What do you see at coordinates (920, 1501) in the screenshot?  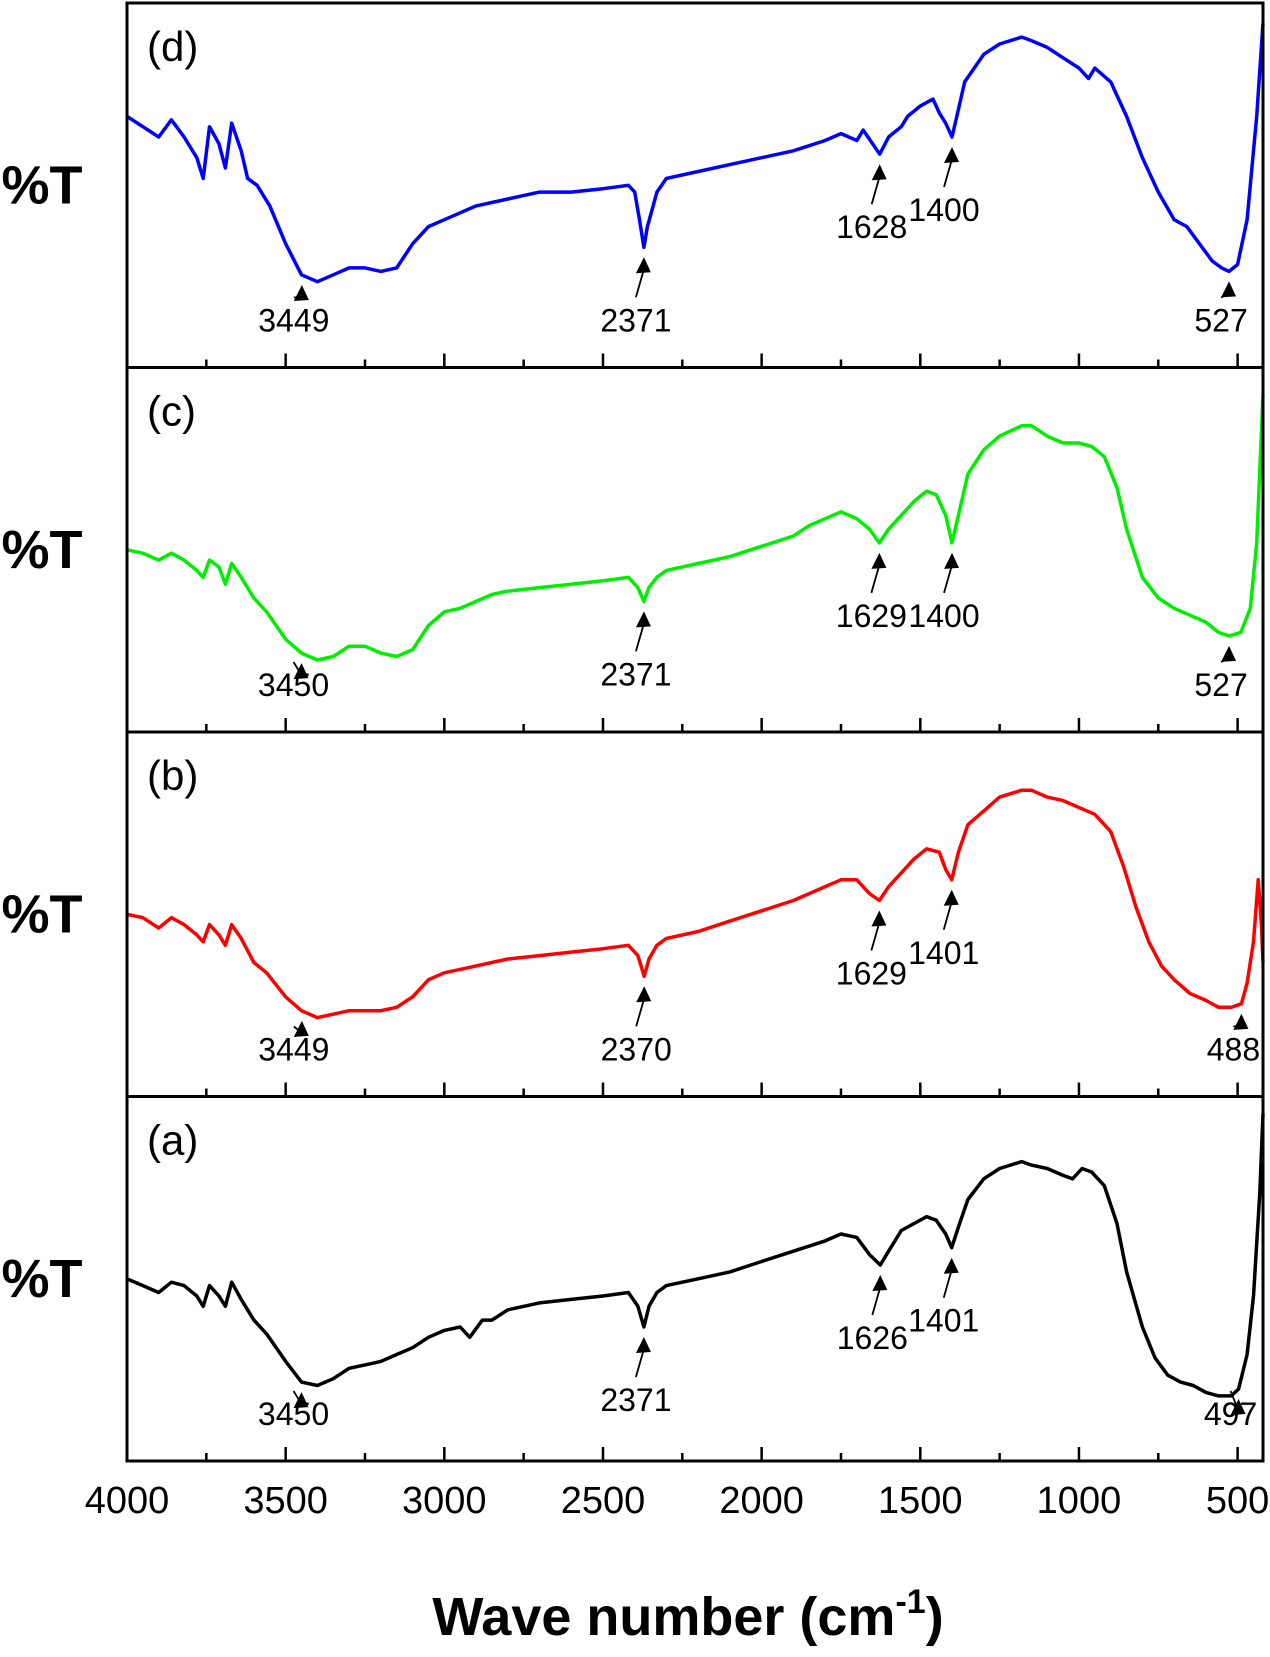 I see `x-tick-label: 1500` at bounding box center [920, 1501].